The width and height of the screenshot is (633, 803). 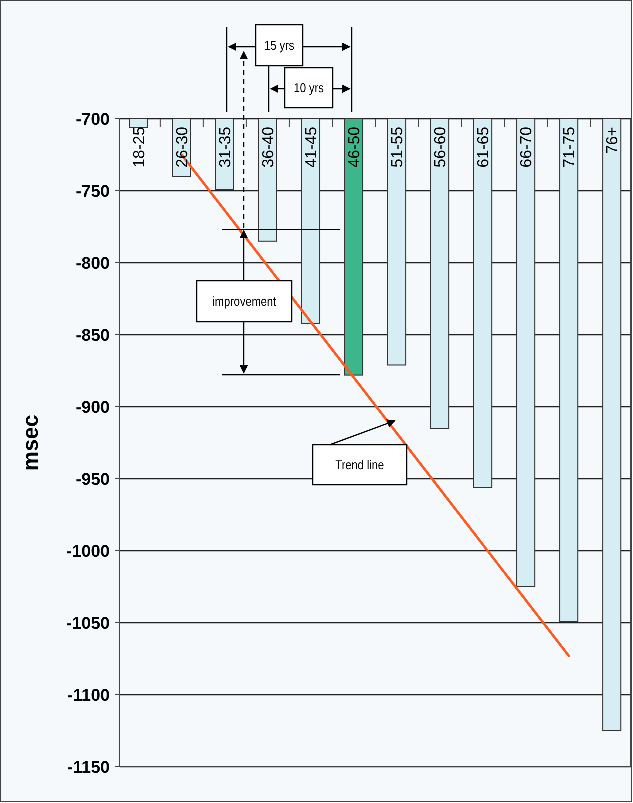 I want to click on y-tick-label: -900, so click(x=93, y=407).